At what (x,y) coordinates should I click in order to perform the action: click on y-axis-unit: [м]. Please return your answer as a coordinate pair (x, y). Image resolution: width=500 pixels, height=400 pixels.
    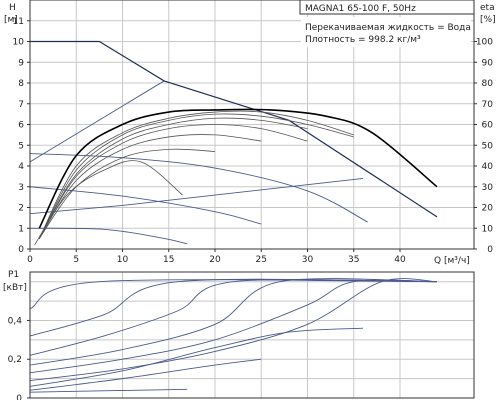
    Looking at the image, I should click on (11, 20).